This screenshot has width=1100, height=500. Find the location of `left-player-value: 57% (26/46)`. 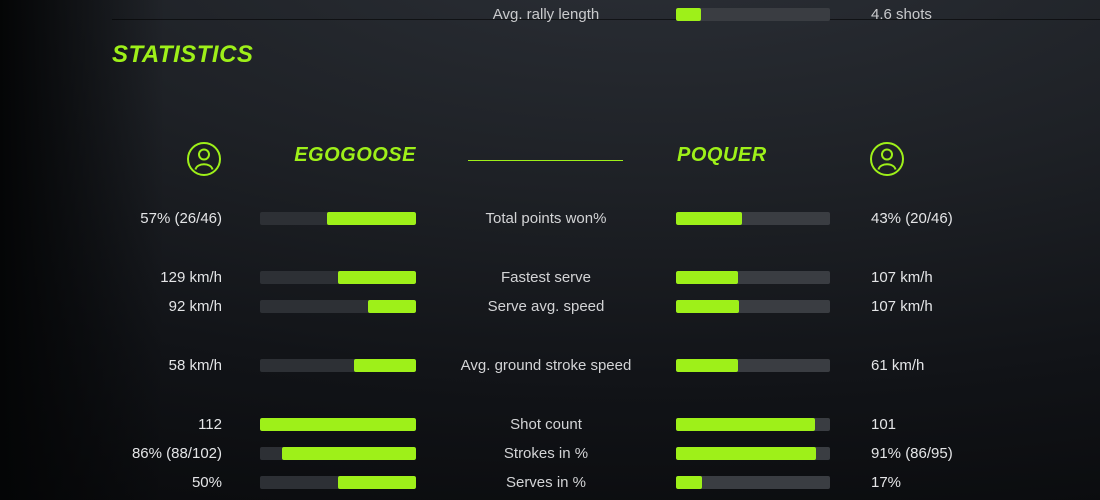

left-player-value: 57% (26/46) is located at coordinates (181, 218).